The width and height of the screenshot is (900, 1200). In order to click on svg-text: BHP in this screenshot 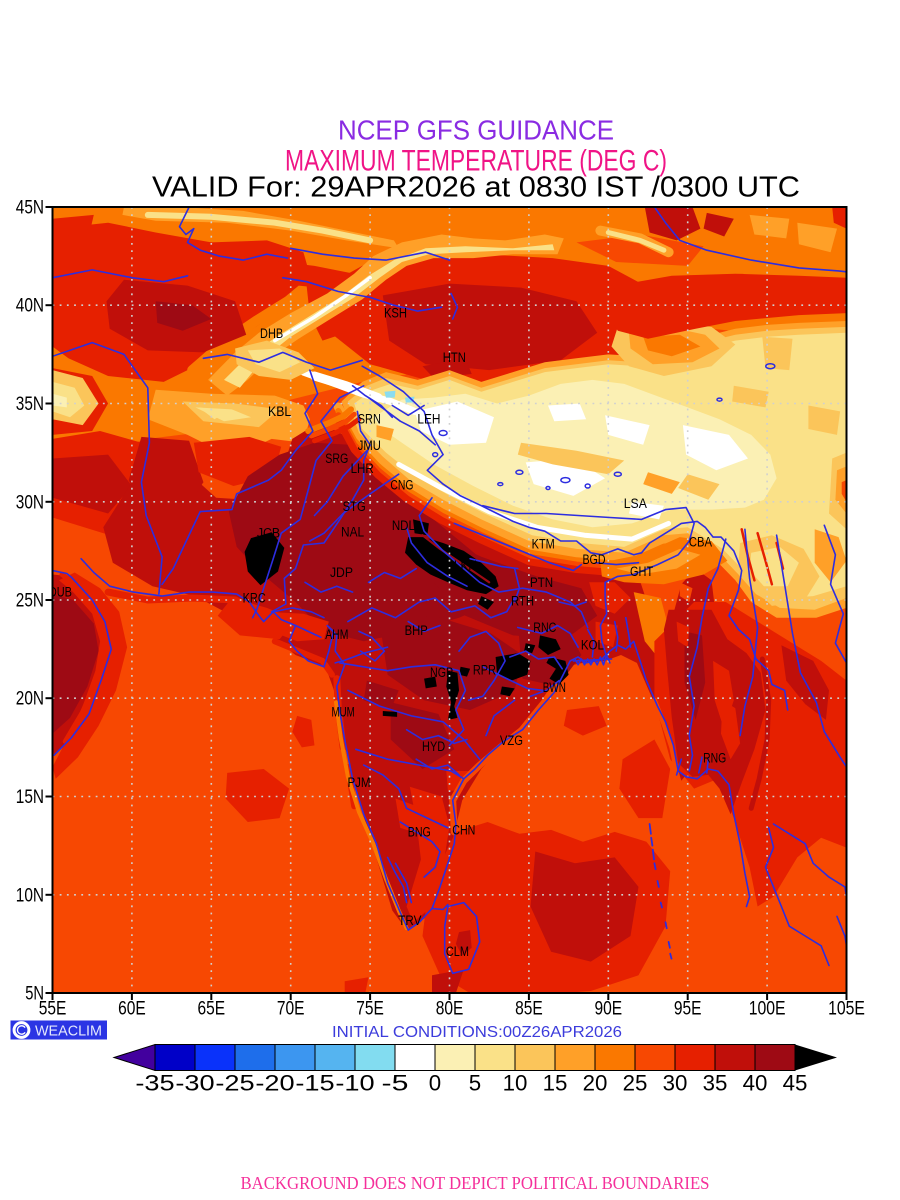, I will do `click(416, 630)`.